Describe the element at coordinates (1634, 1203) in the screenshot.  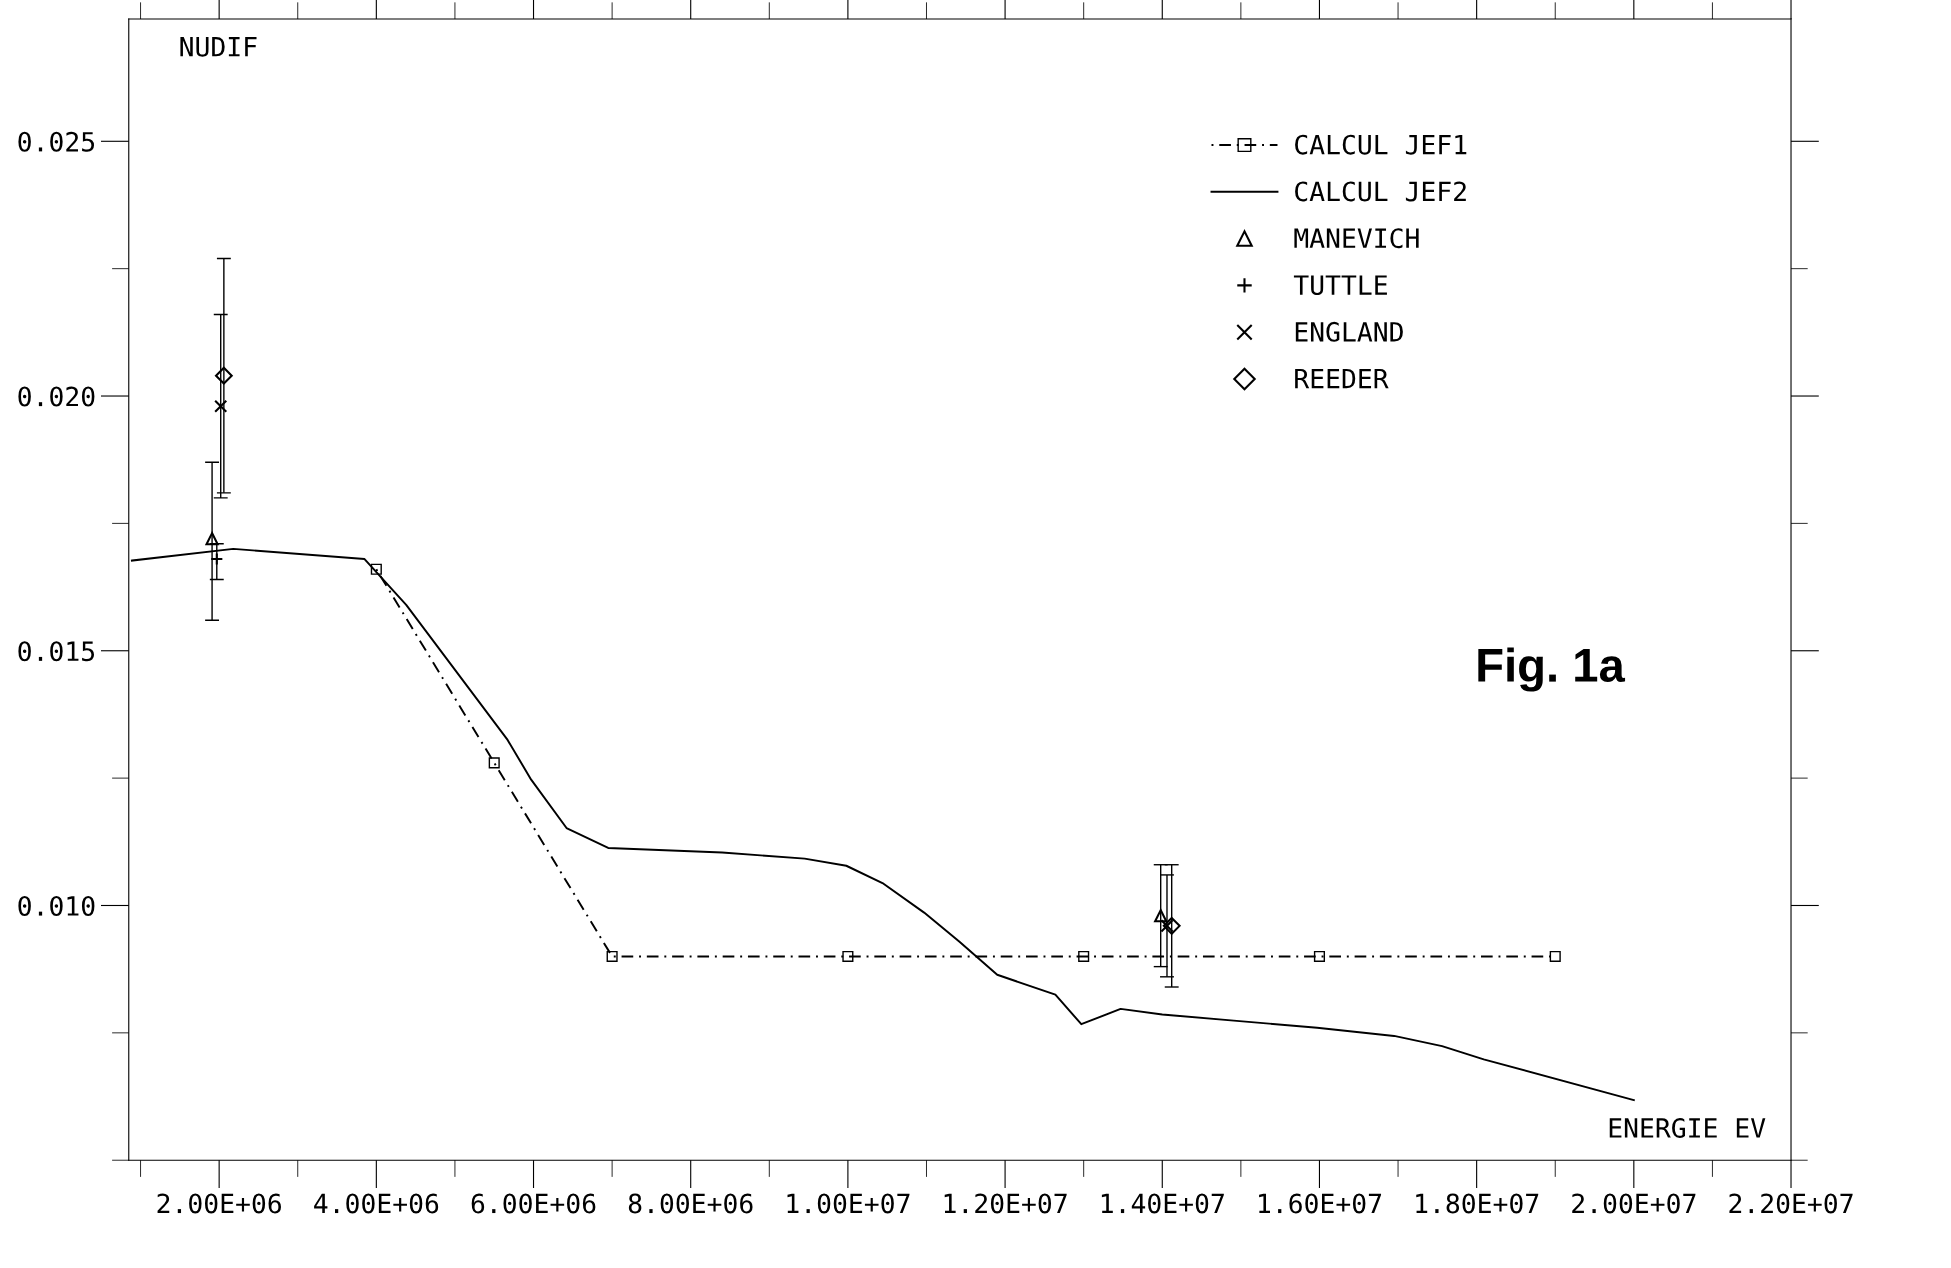
I see `x-tick-label: 2.00E+07` at that location.